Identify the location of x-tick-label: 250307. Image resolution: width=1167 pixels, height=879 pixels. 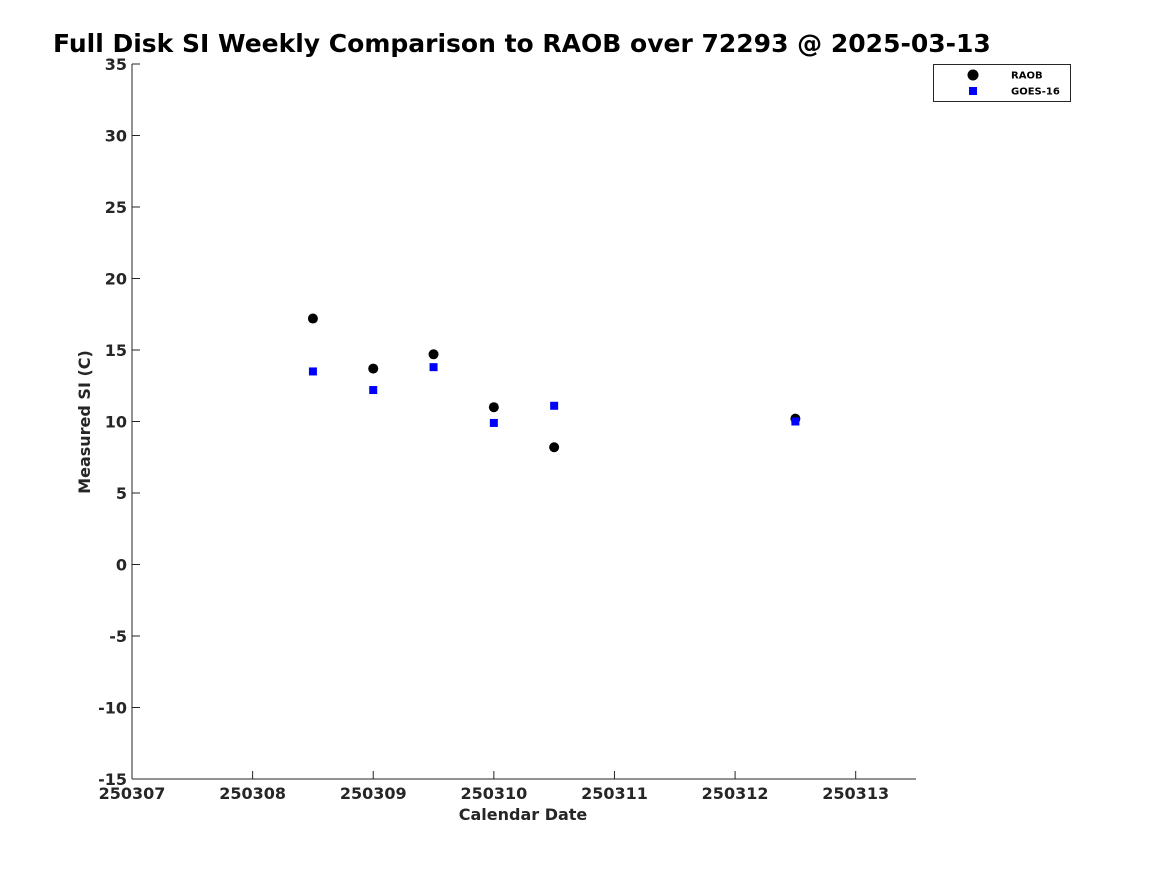
(132, 793).